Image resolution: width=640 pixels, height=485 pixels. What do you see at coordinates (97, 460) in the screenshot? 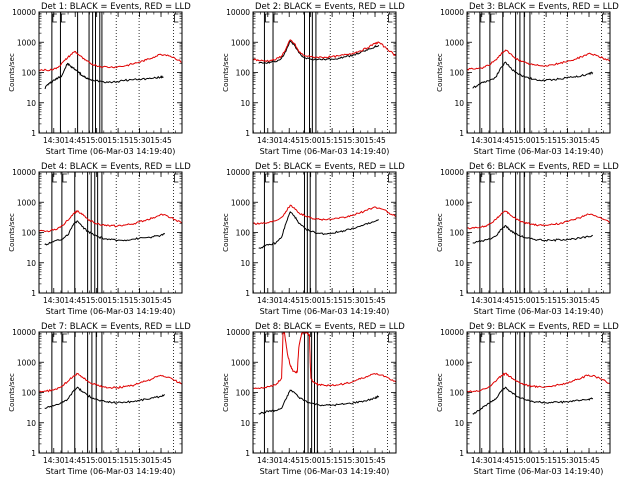
I see `x-tick-label: 15:00` at bounding box center [97, 460].